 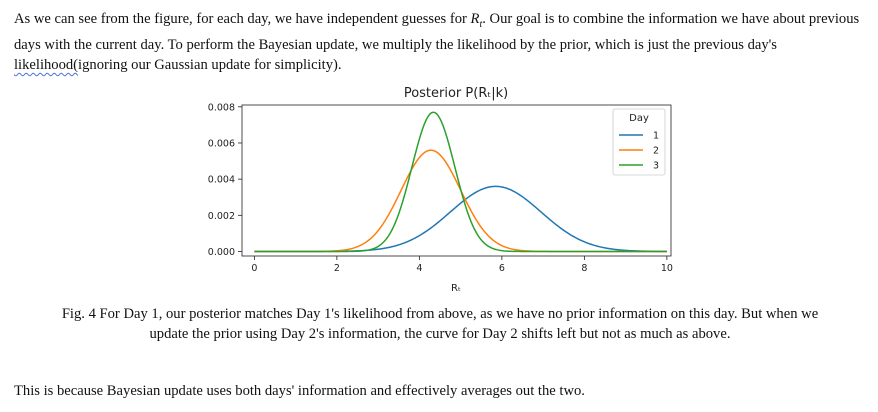 What do you see at coordinates (656, 136) in the screenshot?
I see `legend-label-day-1: 1` at bounding box center [656, 136].